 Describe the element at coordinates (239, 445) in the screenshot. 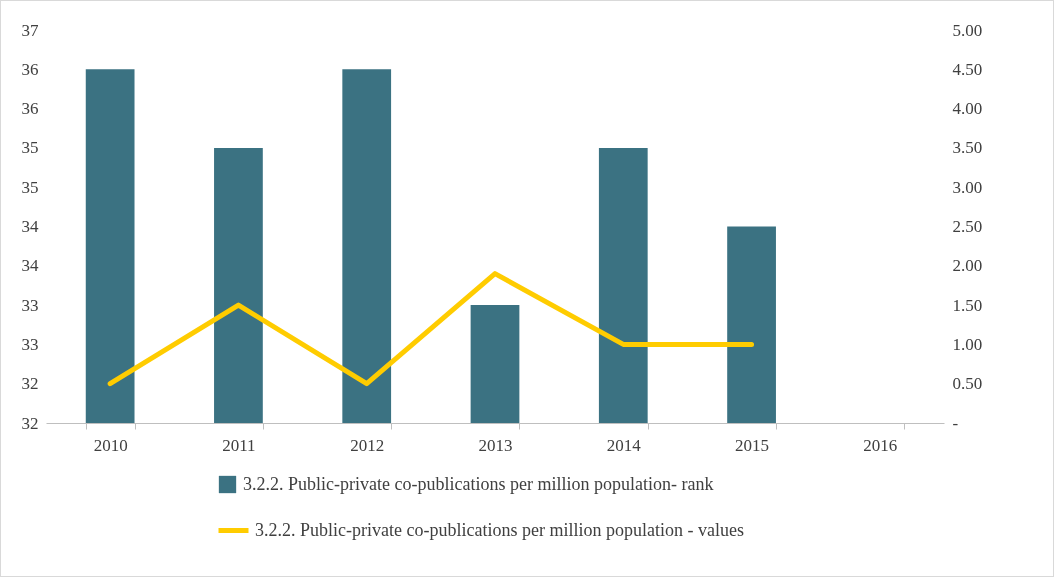

I see `x-tick-label: 2011` at that location.